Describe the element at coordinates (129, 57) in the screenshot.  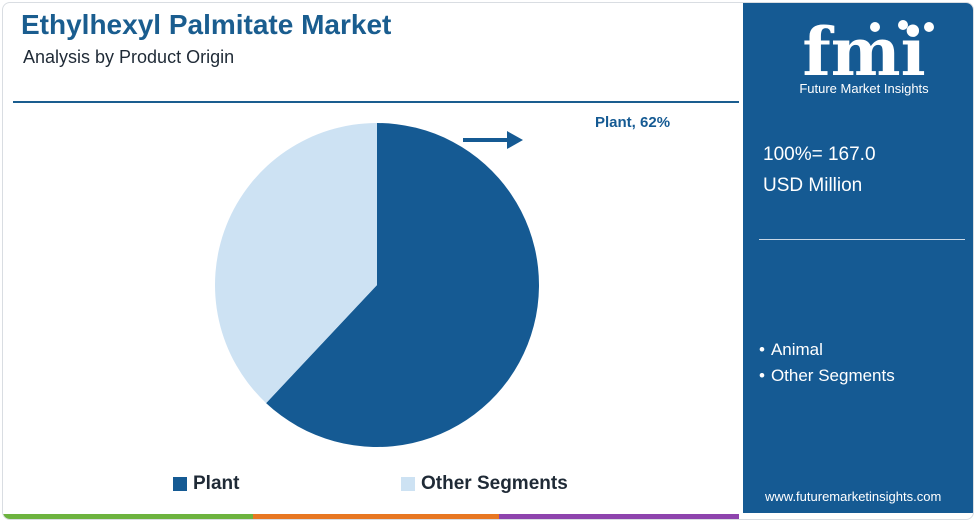
I see `chart-subtitle: Analysis by Product Origin` at that location.